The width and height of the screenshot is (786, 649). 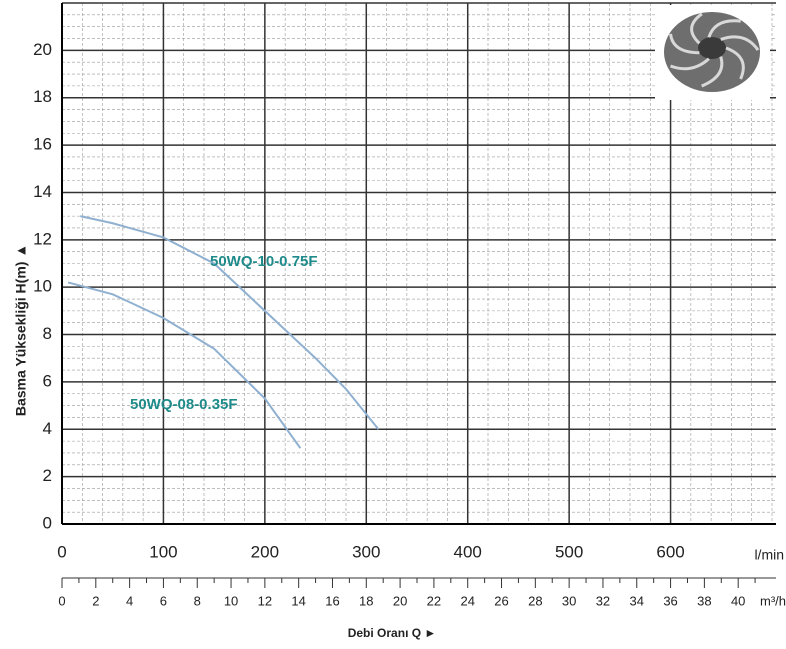 I want to click on y-tick-label: 4, so click(x=47, y=428).